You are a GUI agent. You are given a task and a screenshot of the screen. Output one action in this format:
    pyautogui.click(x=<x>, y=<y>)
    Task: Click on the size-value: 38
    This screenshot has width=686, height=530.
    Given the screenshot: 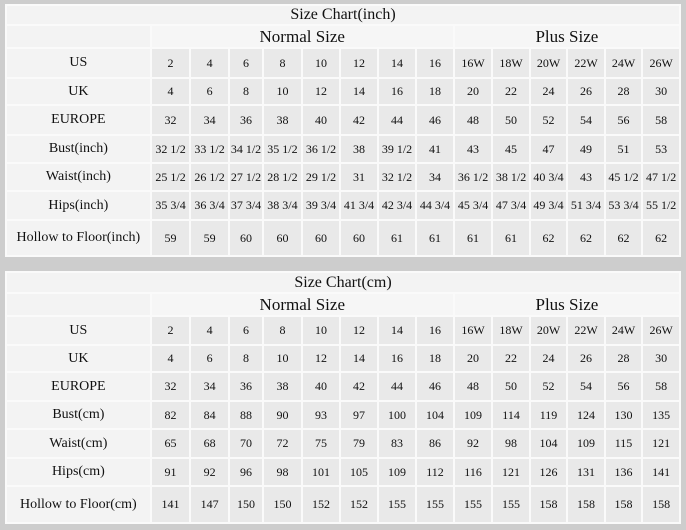 What is the action you would take?
    pyautogui.click(x=282, y=120)
    